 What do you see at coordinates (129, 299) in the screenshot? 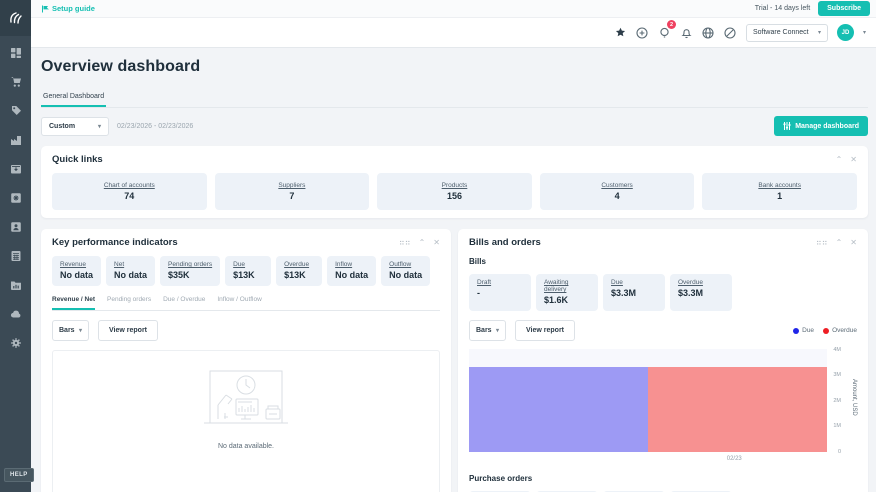
I see `kpi-tab-pending-orders: Pending orders` at bounding box center [129, 299].